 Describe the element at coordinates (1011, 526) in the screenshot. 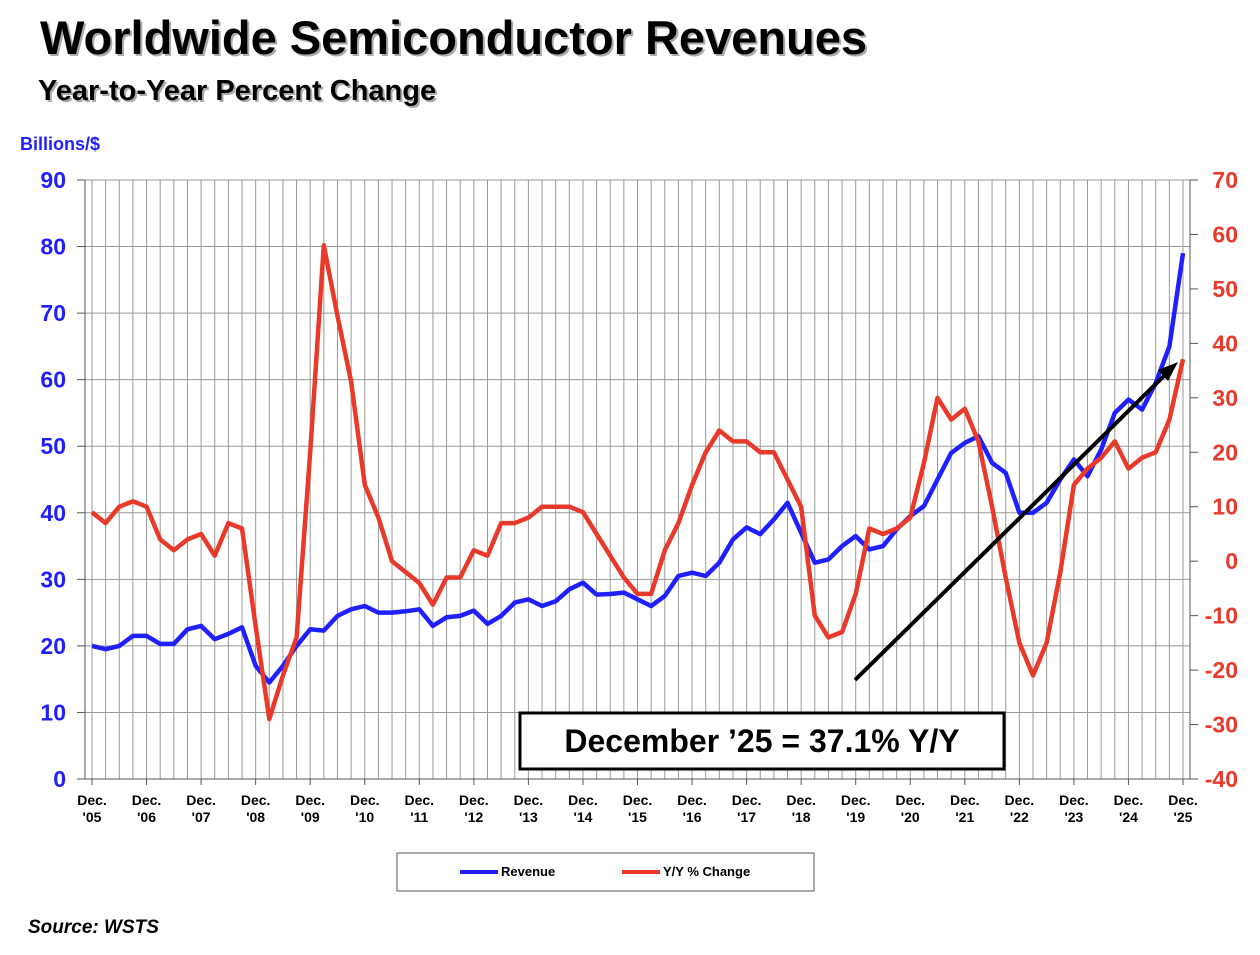

I see `trend-arrow` at that location.